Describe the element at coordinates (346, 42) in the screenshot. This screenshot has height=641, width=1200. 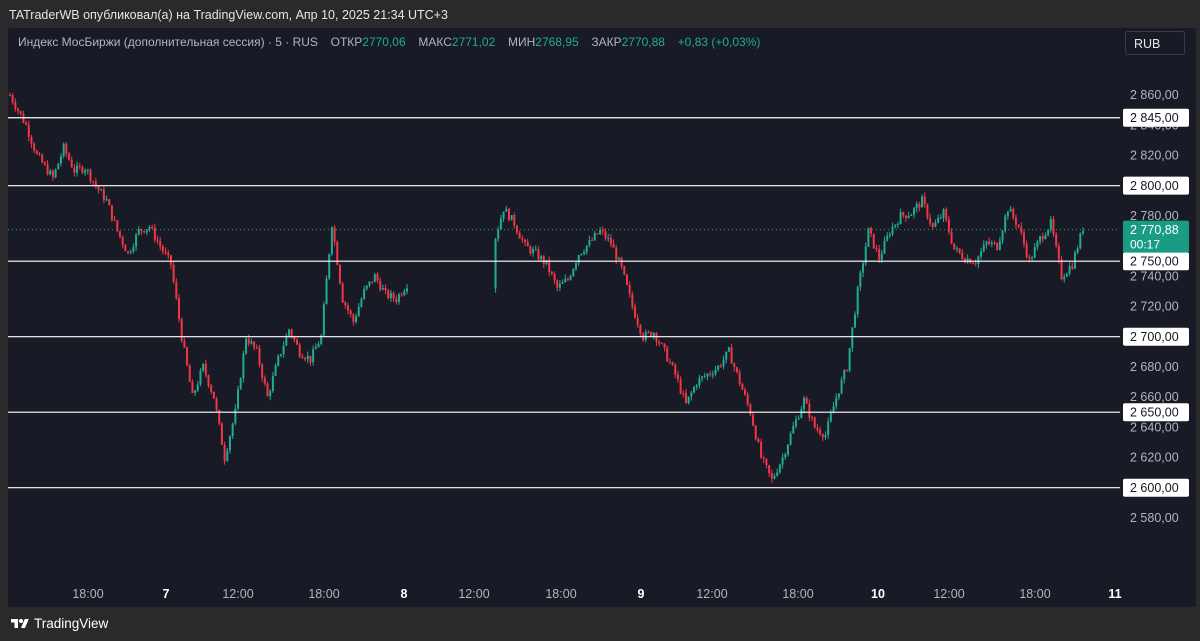
I see `open-label: ОТКР` at that location.